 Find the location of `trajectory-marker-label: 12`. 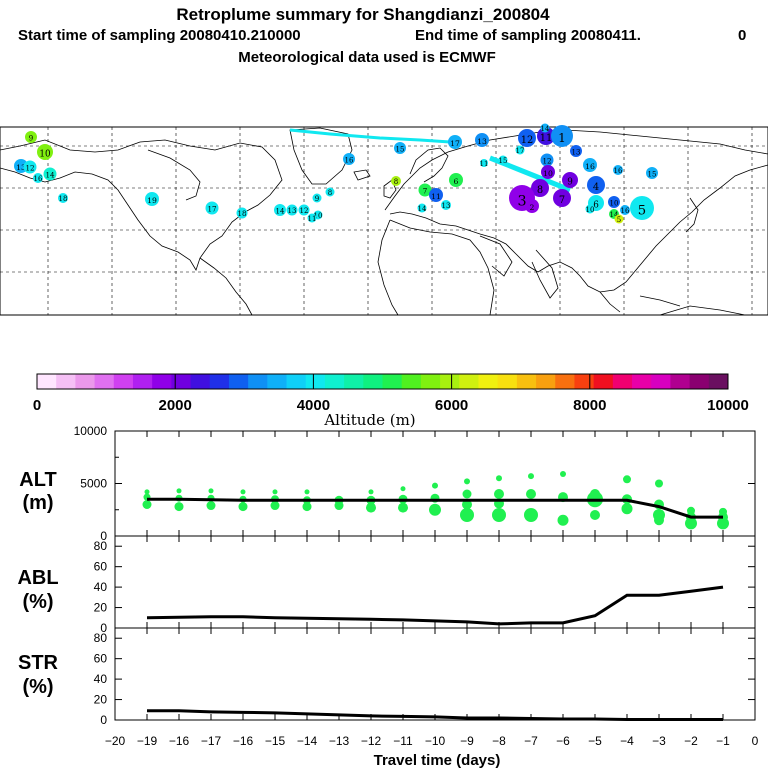

trajectory-marker-label: 12 is located at coordinates (29, 168).